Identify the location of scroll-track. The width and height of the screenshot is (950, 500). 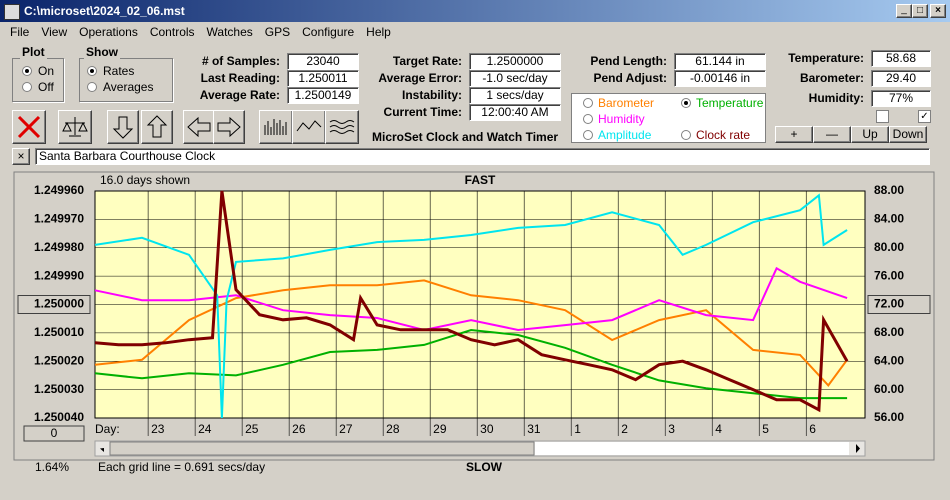
(692, 448).